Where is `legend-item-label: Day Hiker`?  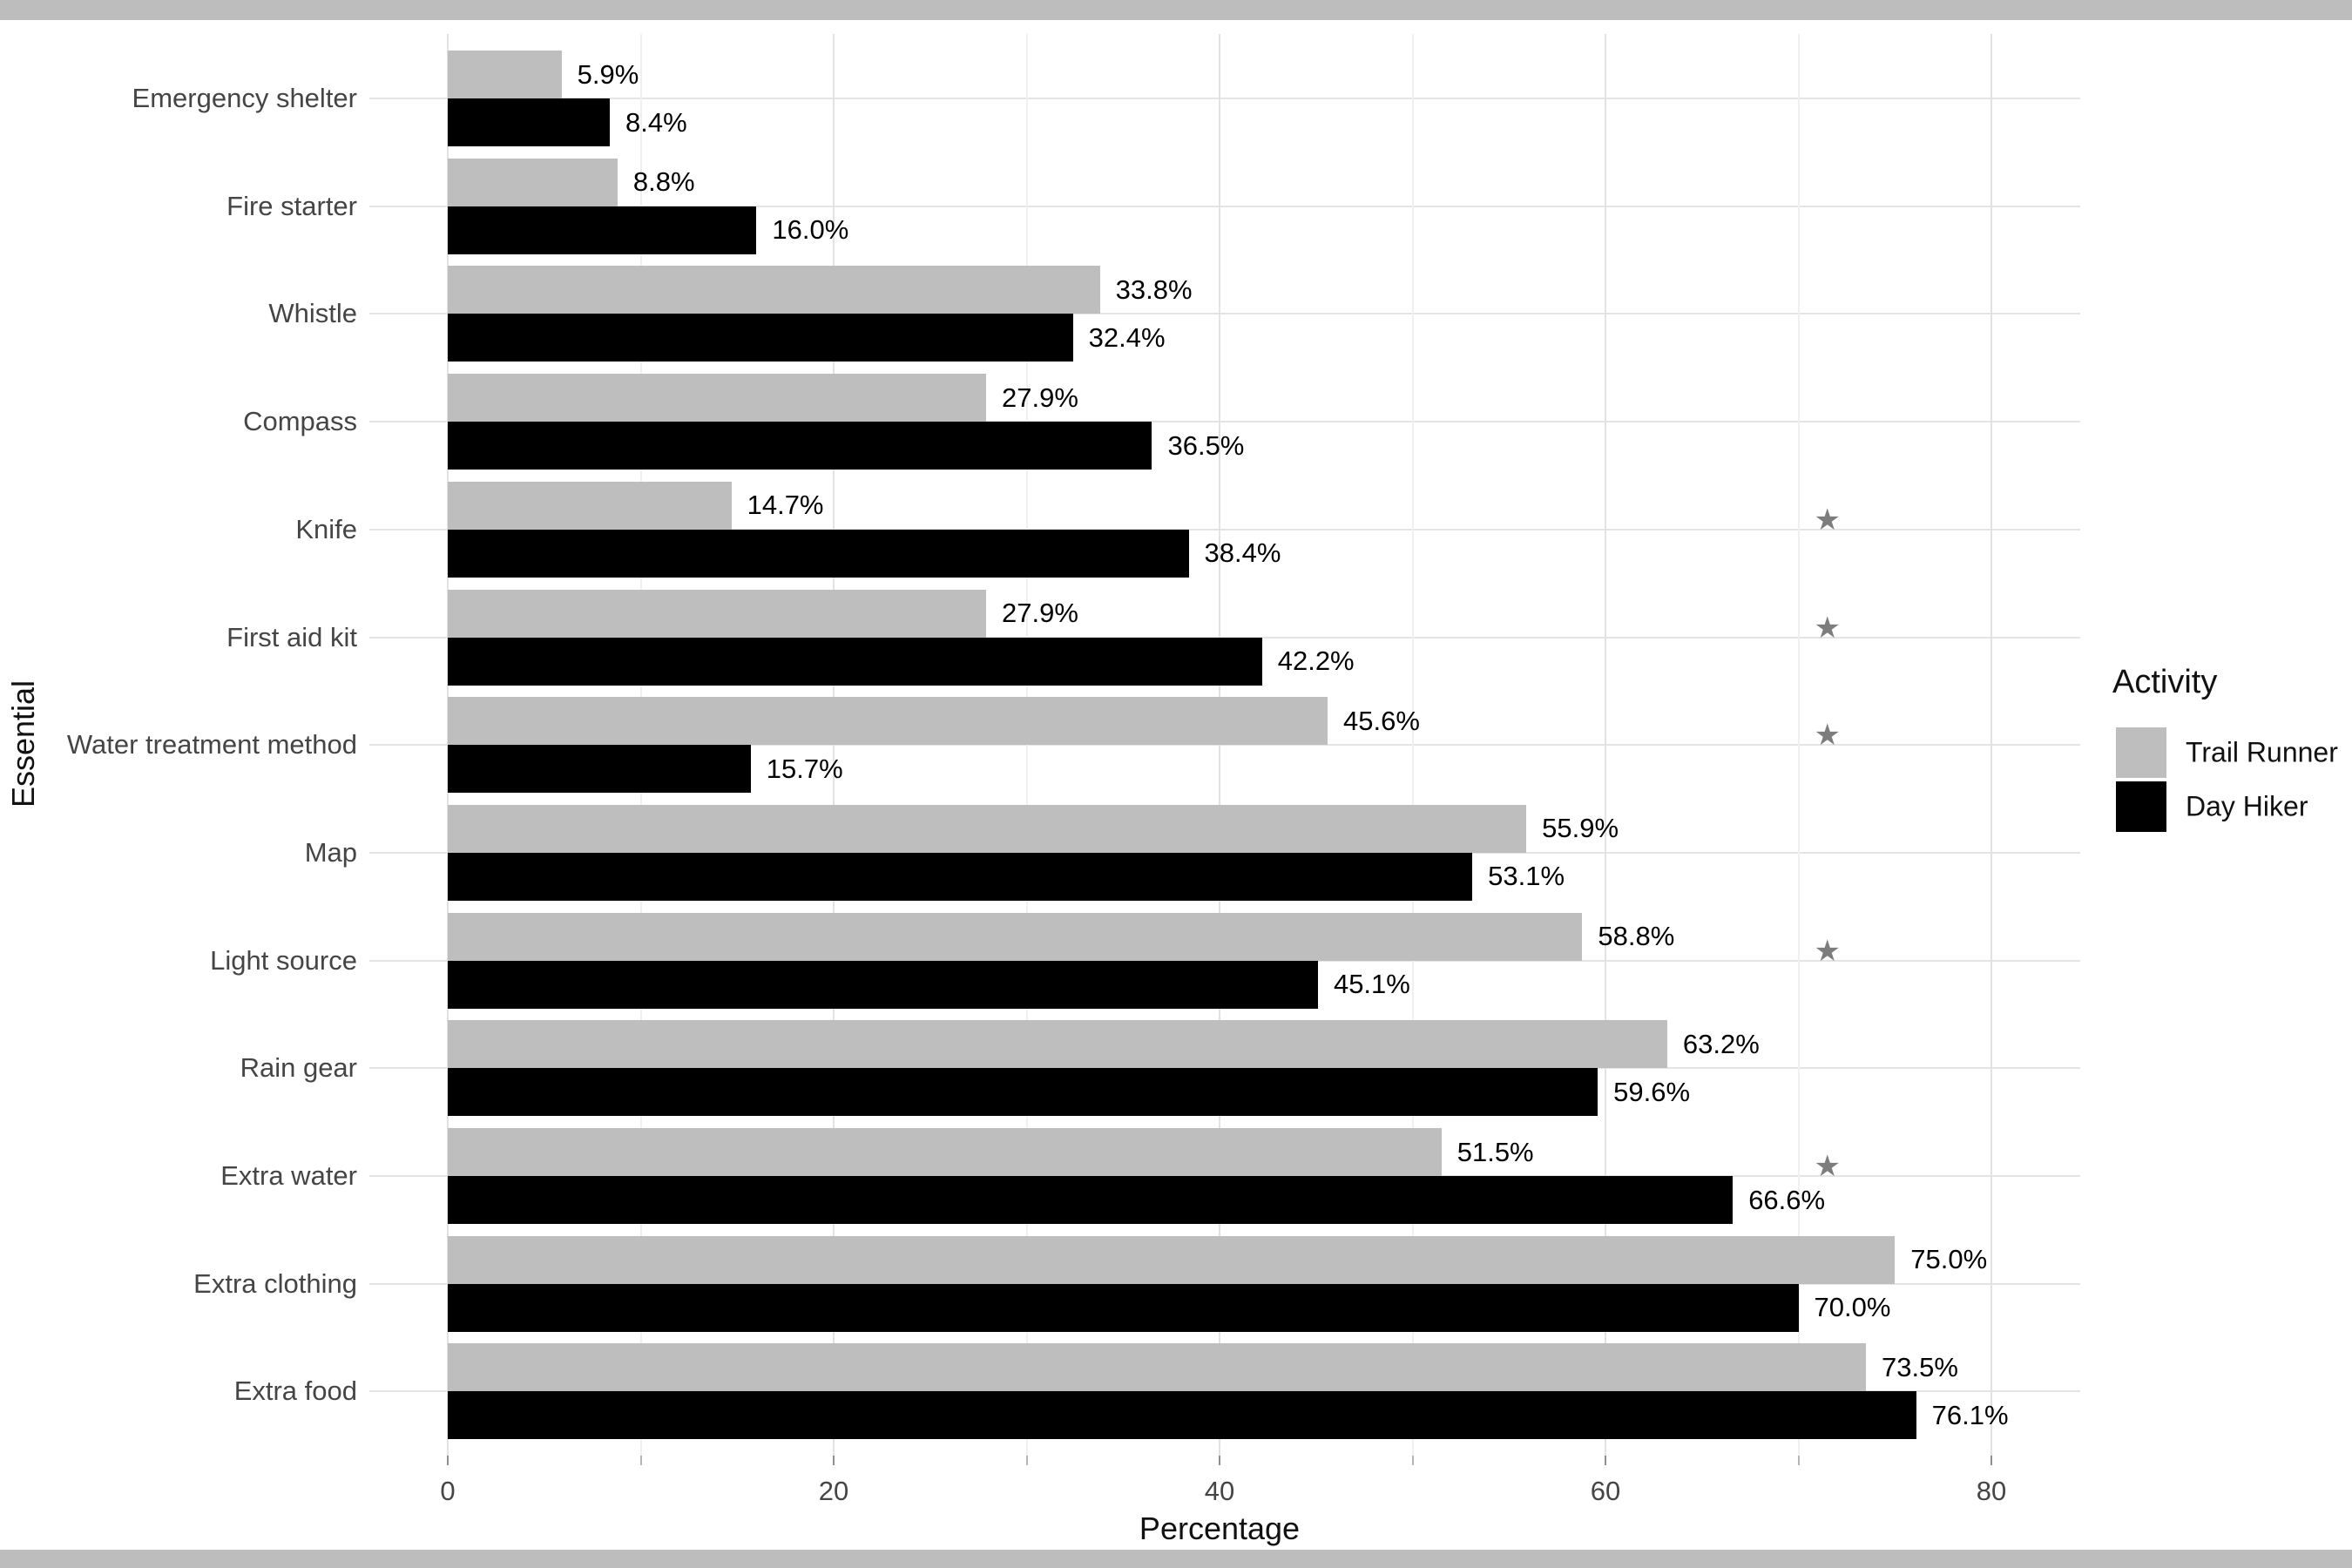
legend-item-label: Day Hiker is located at coordinates (2247, 806).